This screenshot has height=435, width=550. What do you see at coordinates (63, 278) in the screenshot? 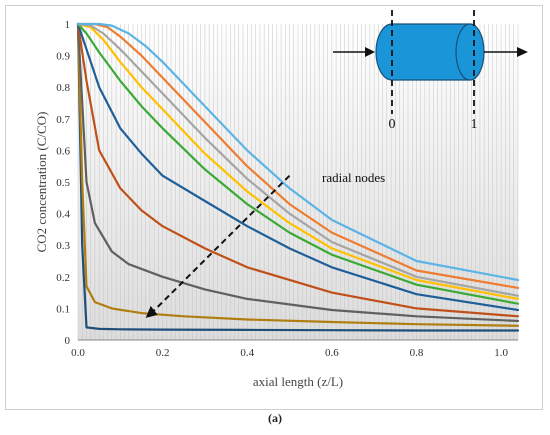
I see `y-tick-label: 0.2` at bounding box center [63, 278].